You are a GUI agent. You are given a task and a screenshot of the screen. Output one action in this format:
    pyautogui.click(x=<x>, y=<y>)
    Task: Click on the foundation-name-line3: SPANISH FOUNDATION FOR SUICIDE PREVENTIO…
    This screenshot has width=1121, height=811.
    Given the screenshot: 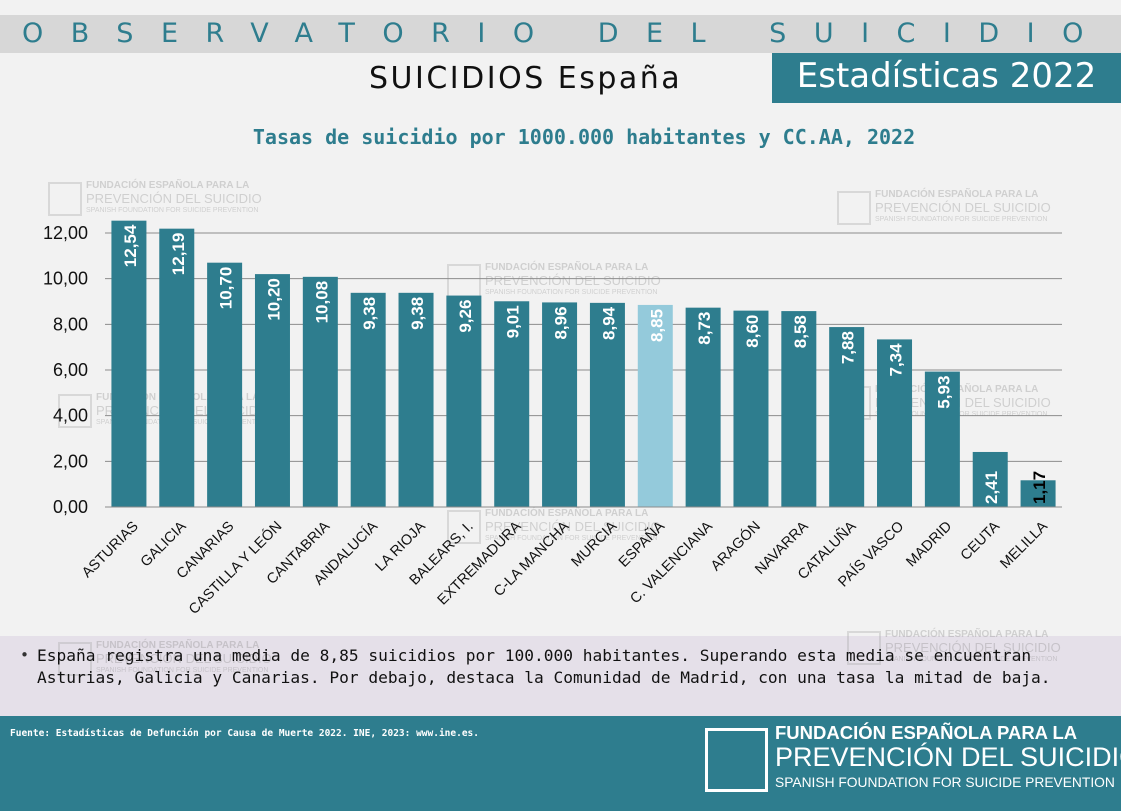 What is the action you would take?
    pyautogui.click(x=945, y=782)
    